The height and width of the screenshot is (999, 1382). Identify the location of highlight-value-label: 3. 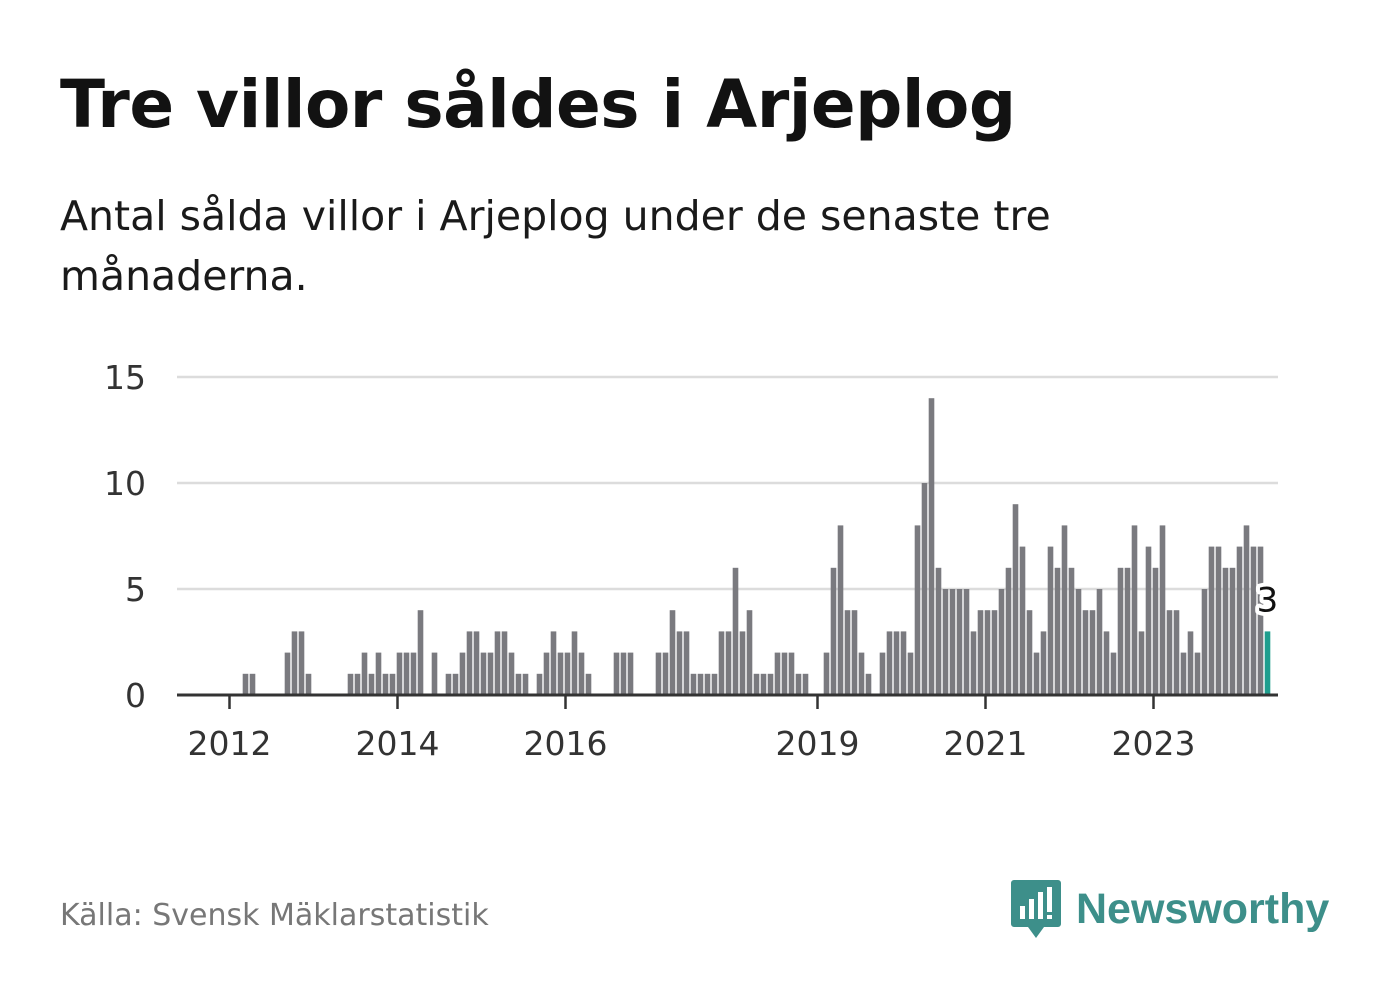
(1268, 600).